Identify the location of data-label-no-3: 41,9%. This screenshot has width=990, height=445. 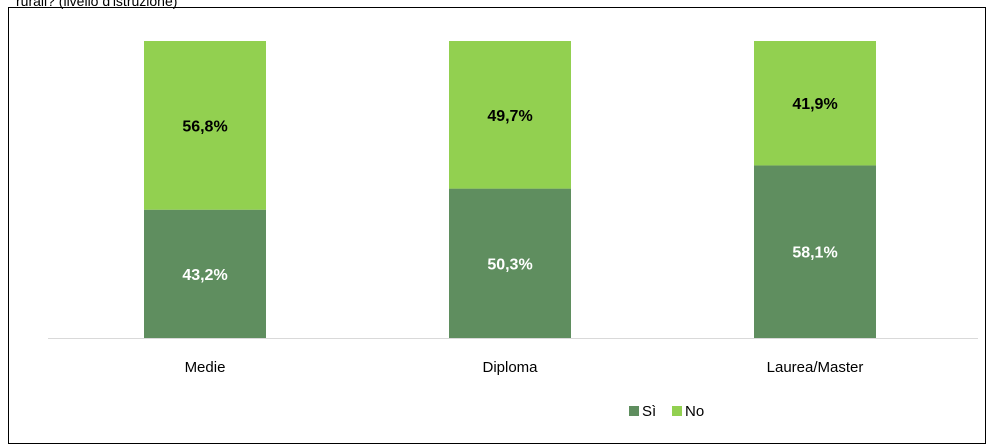
(814, 104).